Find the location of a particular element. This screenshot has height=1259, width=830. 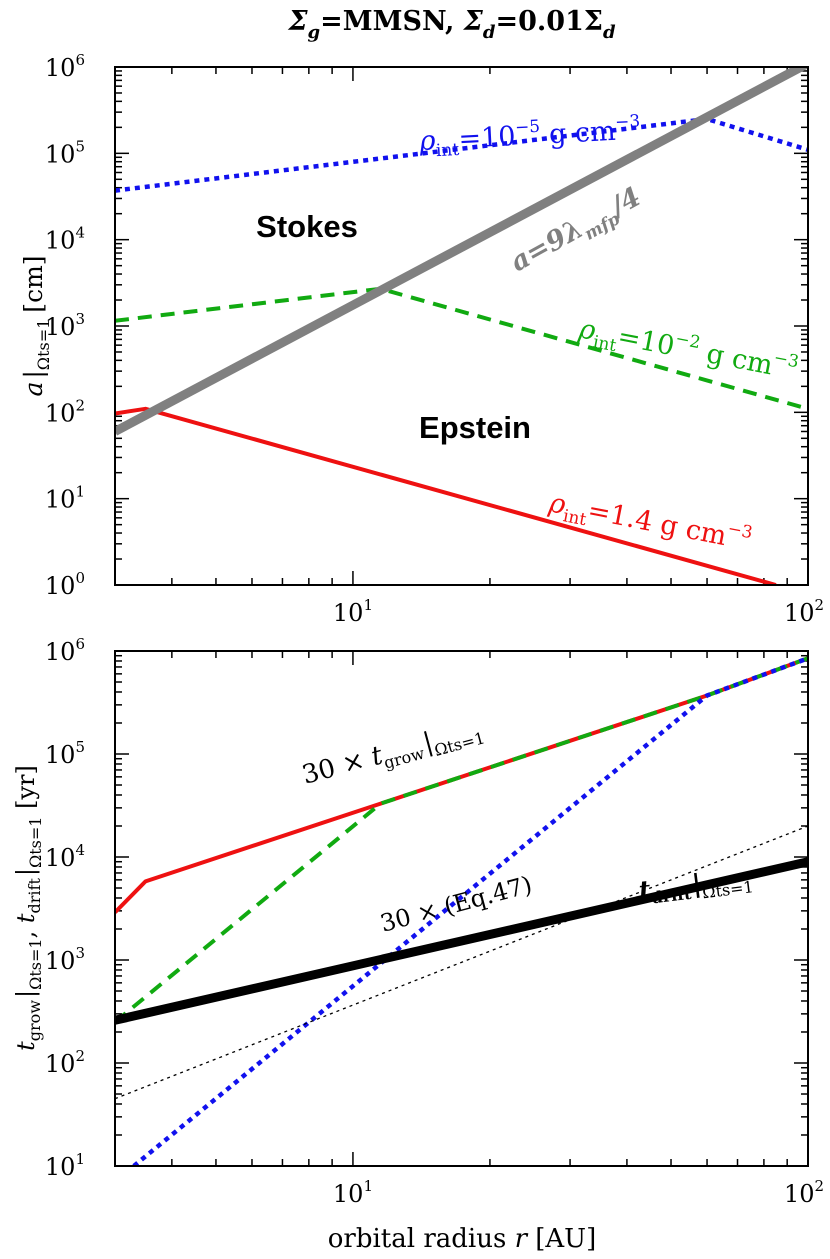

grow-time-label: 30 × tgrow|Ωts=1 is located at coordinates (393, 754).